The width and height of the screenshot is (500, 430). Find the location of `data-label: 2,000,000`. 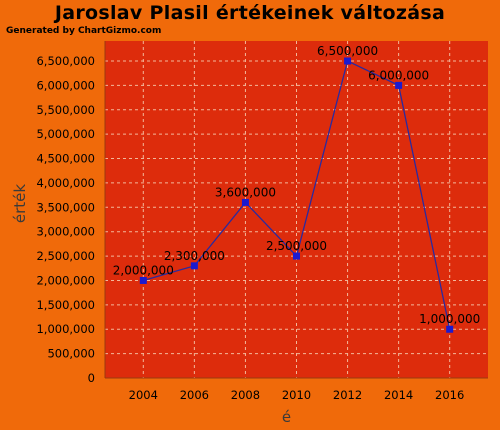

data-label: 2,000,000 is located at coordinates (143, 270).